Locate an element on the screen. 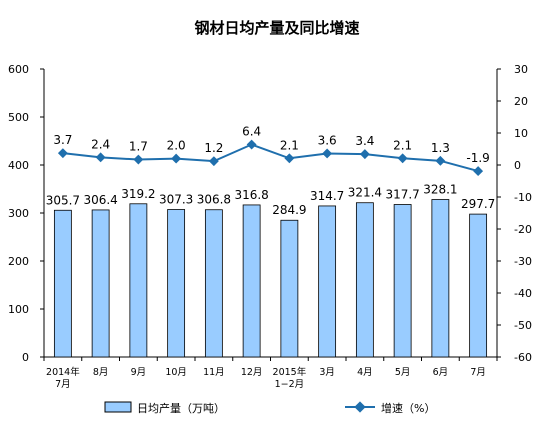  y-right-tick-label: 0 is located at coordinates (517, 165).